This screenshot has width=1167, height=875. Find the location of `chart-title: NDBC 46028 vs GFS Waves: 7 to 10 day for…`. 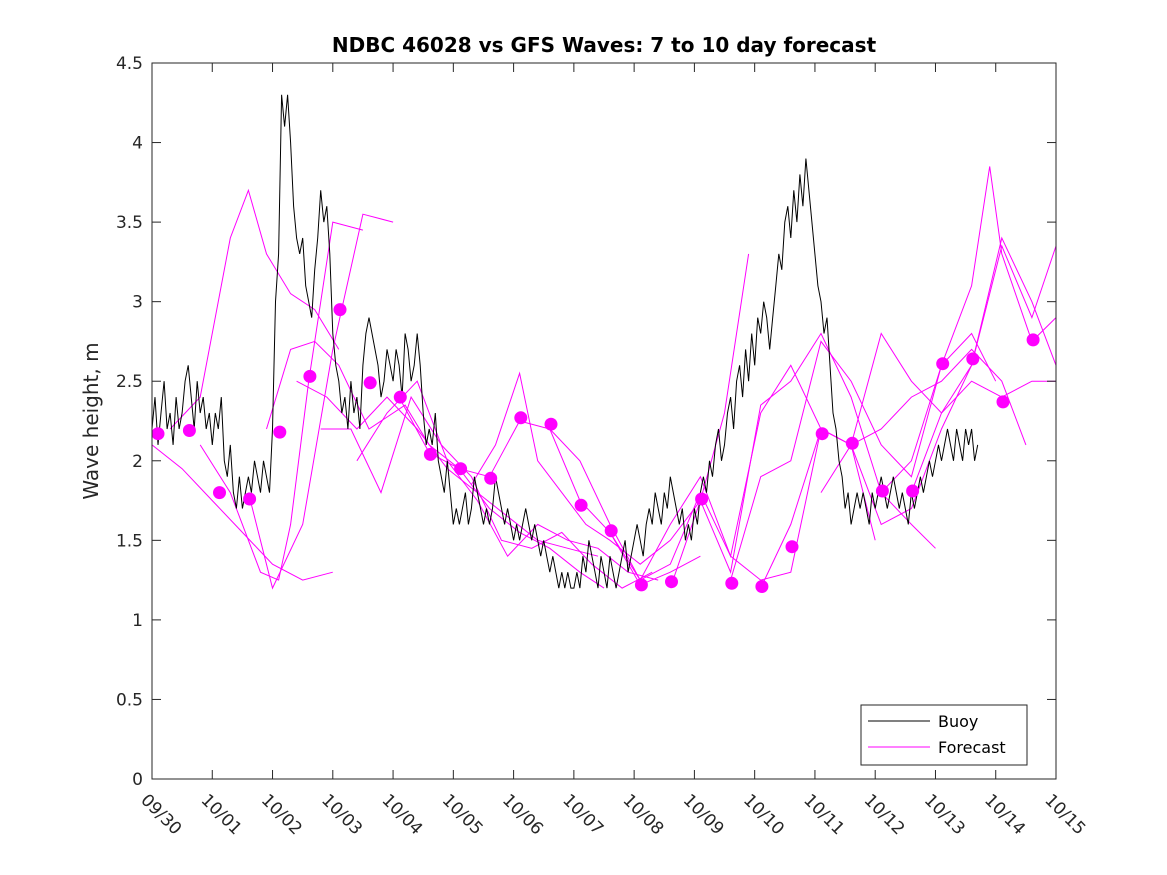

chart-title: NDBC 46028 vs GFS Waves: 7 to 10 day for… is located at coordinates (604, 45).